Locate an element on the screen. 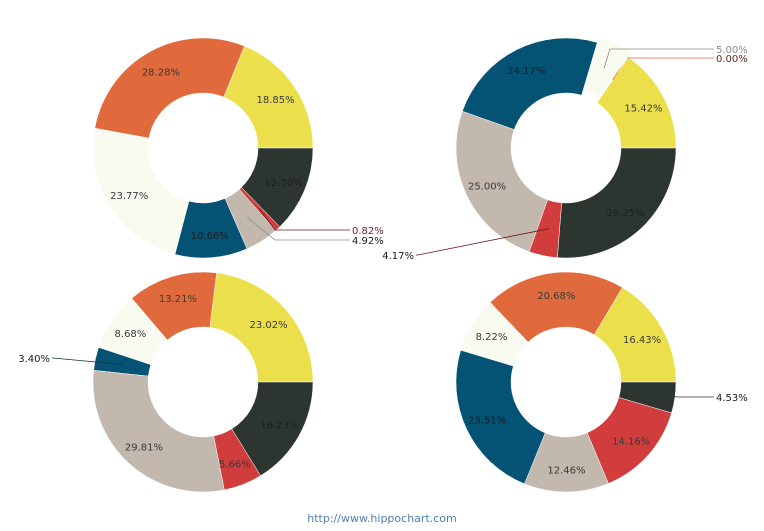  slice-label: 28.28% is located at coordinates (161, 72).